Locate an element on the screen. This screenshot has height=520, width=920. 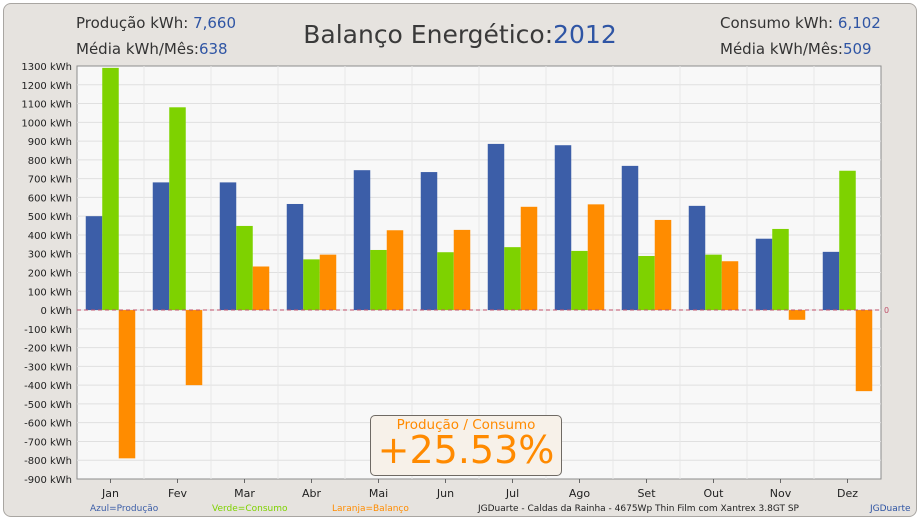
y-tick-label: 600 kWh is located at coordinates (50, 198).